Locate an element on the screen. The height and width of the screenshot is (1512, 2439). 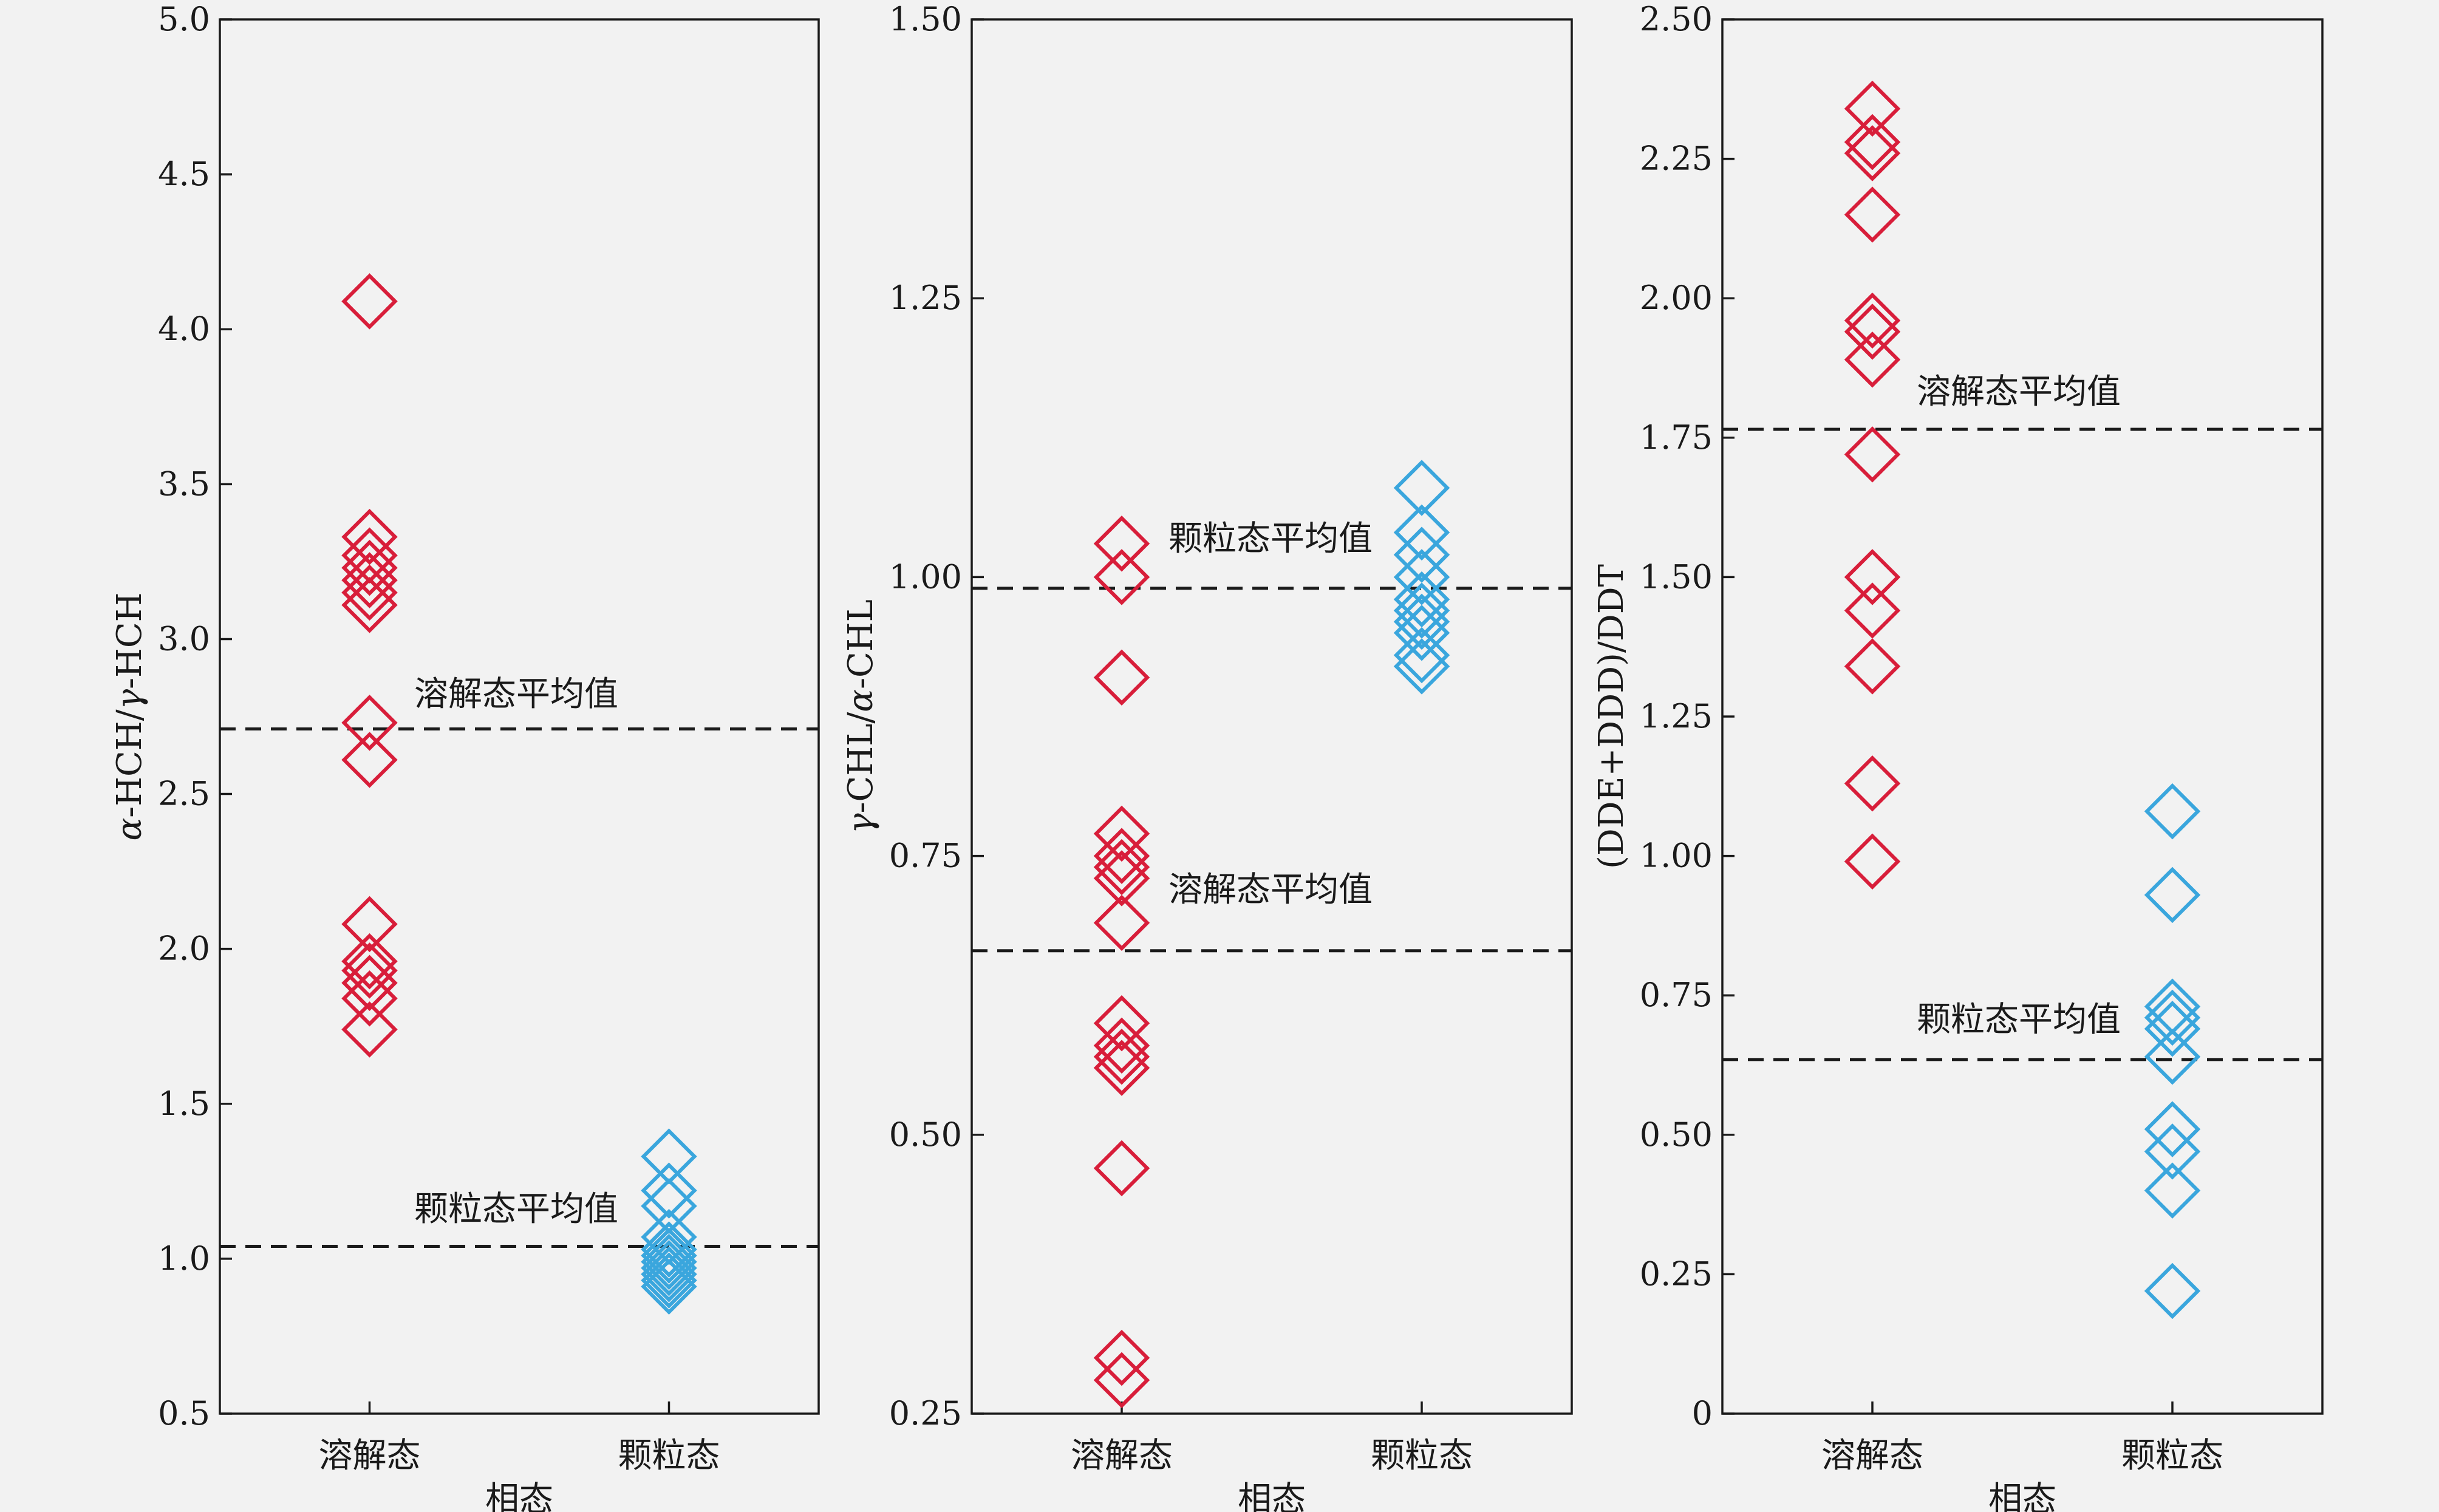
y-tick-label: 0 is located at coordinates (1702, 1413).